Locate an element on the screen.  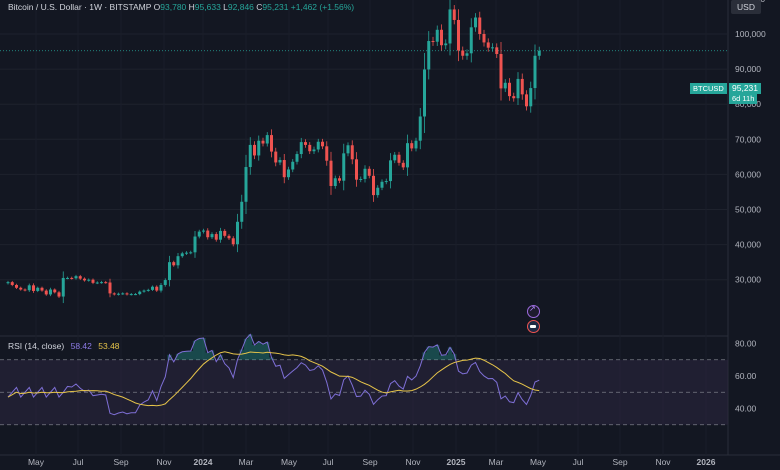
price-tick-label: 40,000 is located at coordinates (748, 245).